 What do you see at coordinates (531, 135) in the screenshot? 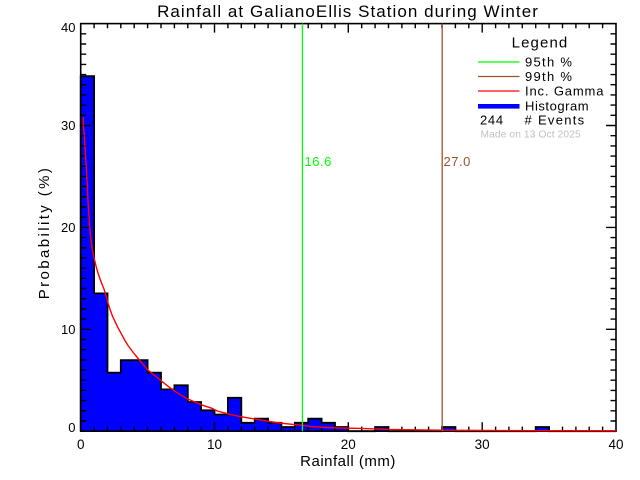
I see `svg-text: Made on 13 Oct 2025` at bounding box center [531, 135].